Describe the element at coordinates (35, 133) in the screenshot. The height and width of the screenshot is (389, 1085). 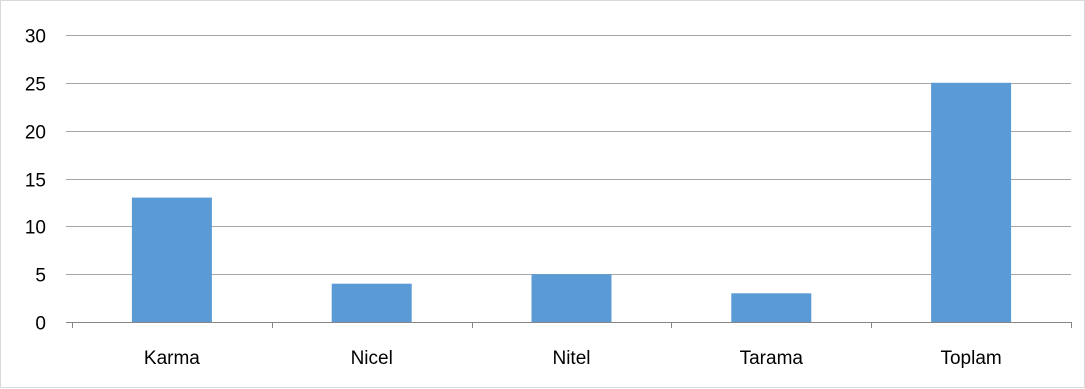
I see `y-tick-label: 20` at that location.